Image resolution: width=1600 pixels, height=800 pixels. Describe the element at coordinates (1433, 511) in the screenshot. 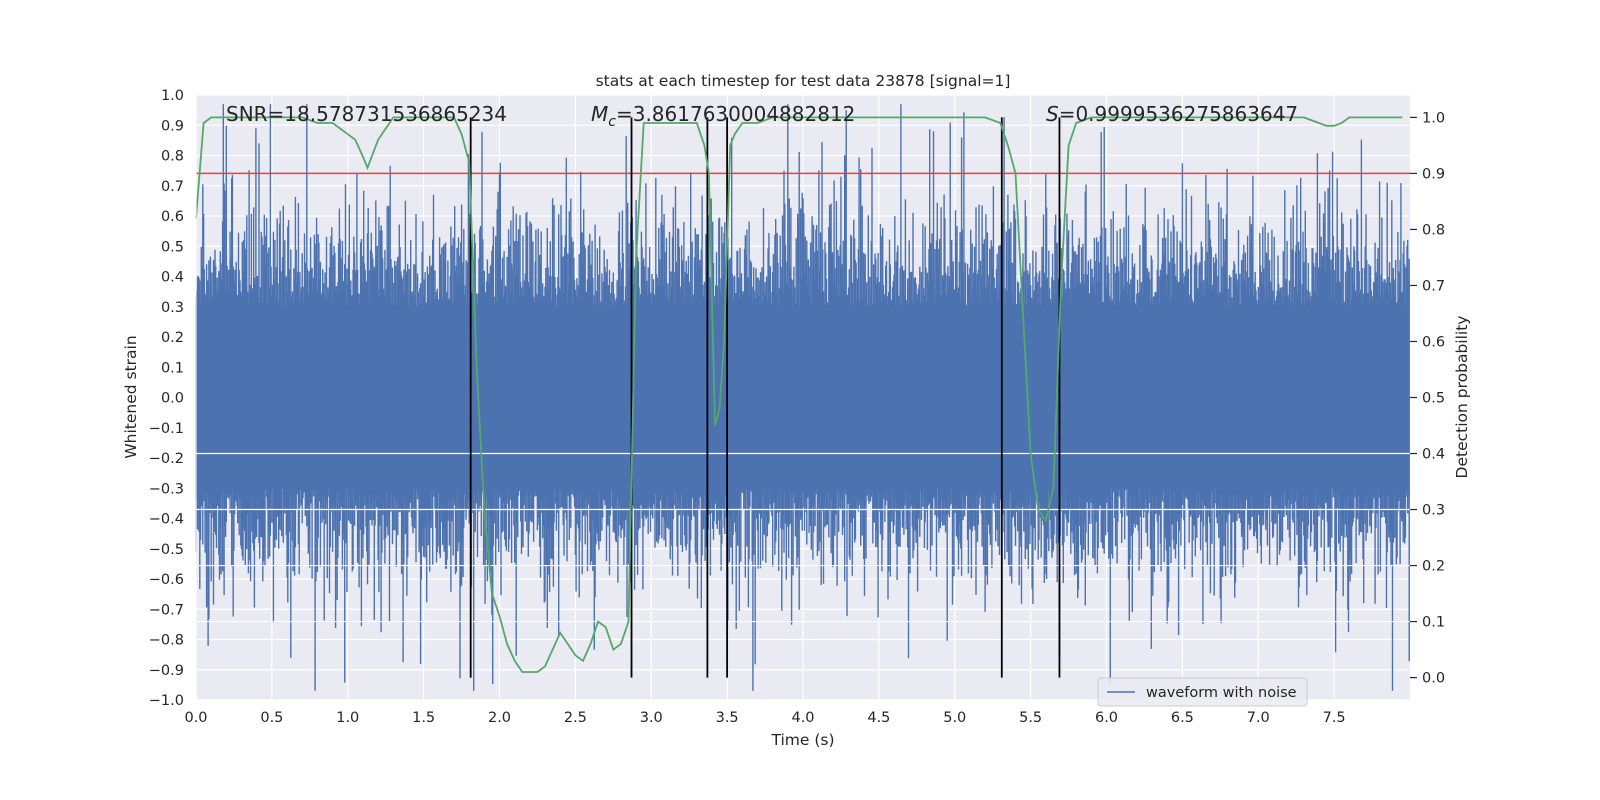

I see `y-tick-label-right: 0.3` at that location.